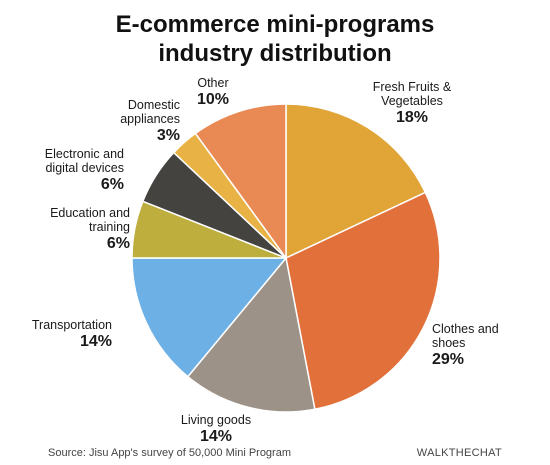  I want to click on slice-transportation, so click(209, 317).